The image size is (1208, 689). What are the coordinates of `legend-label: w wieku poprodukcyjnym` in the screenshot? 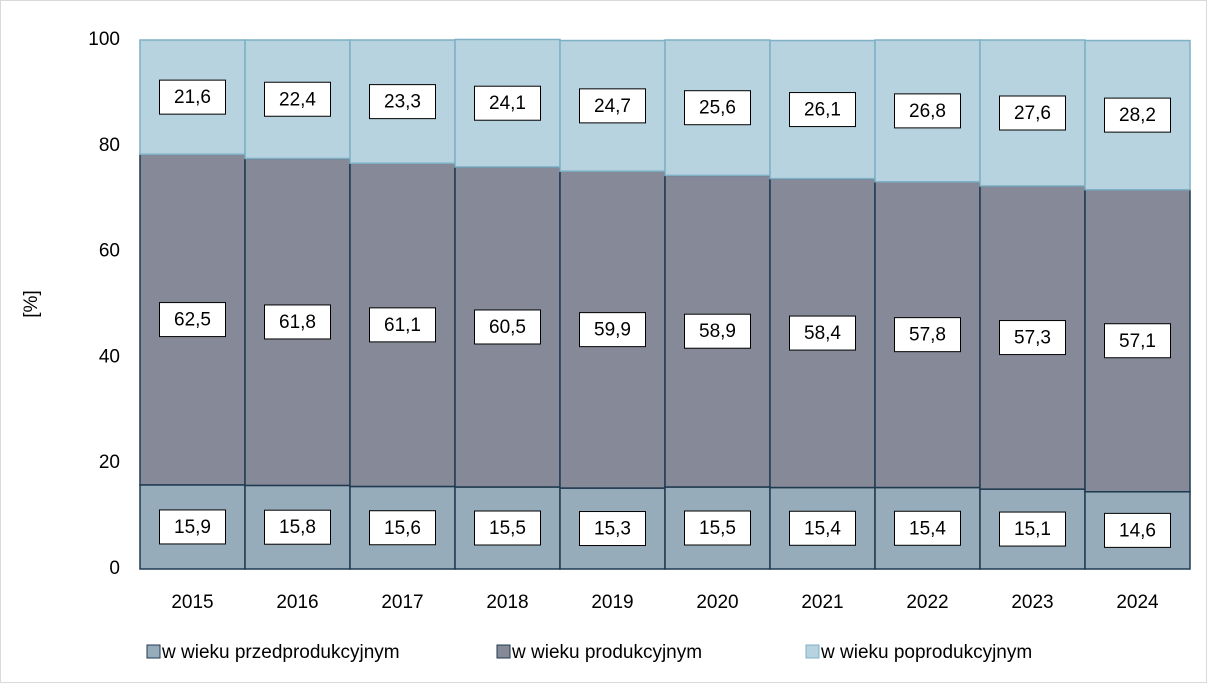 It's located at (926, 652).